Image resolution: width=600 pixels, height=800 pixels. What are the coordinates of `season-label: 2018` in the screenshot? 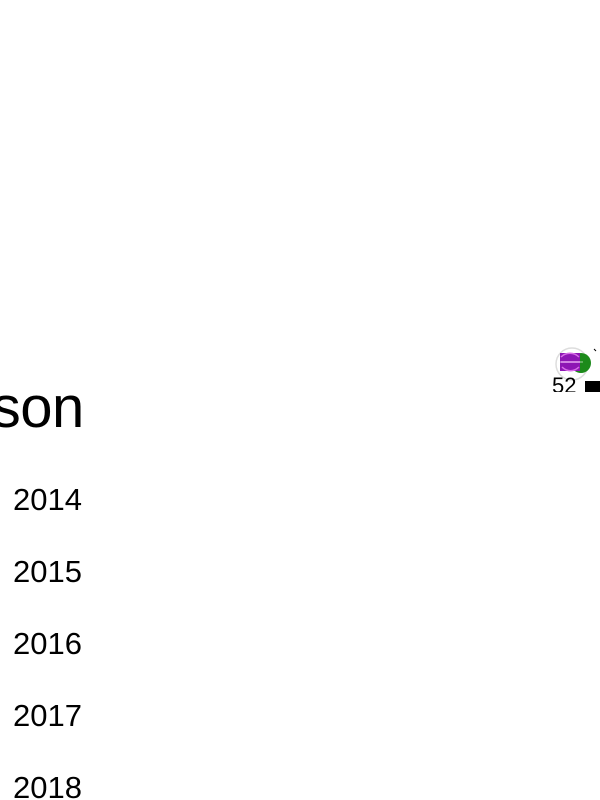 It's located at (47, 785).